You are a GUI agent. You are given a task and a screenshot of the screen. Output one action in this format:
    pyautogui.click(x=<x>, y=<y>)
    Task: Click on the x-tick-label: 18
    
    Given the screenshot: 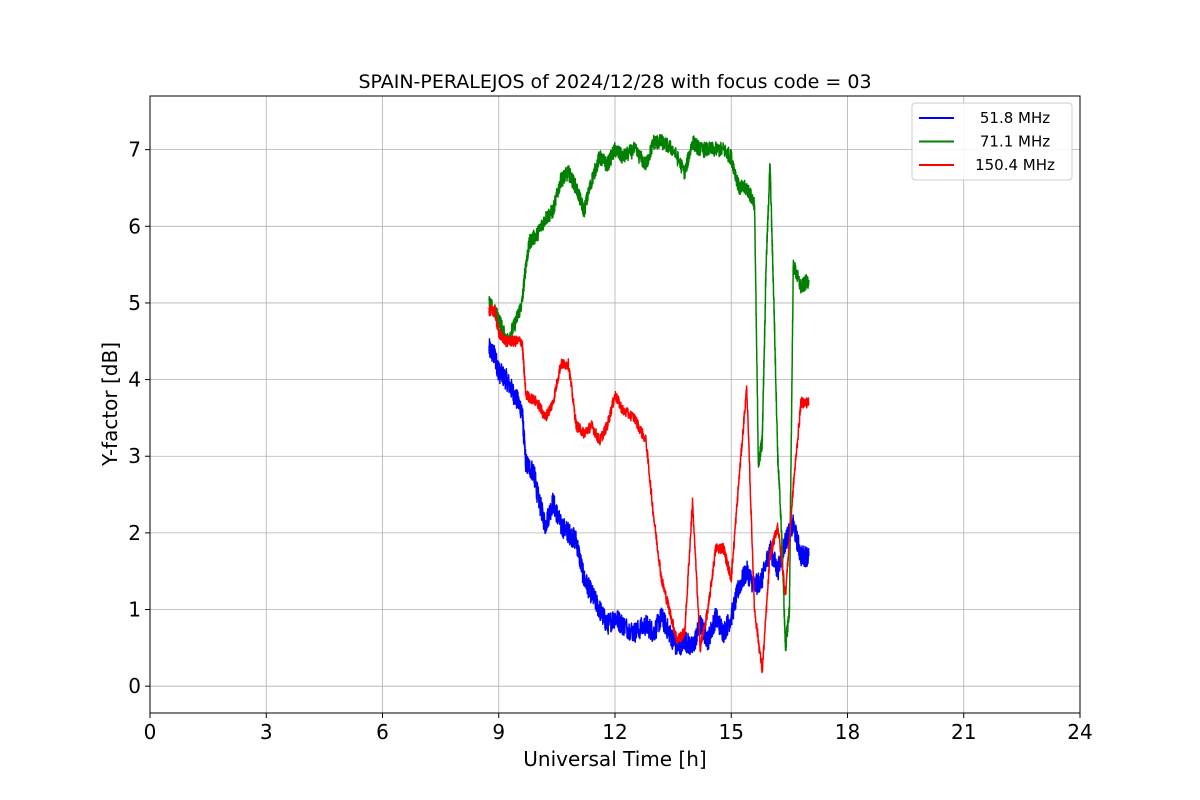 What is the action you would take?
    pyautogui.click(x=847, y=732)
    